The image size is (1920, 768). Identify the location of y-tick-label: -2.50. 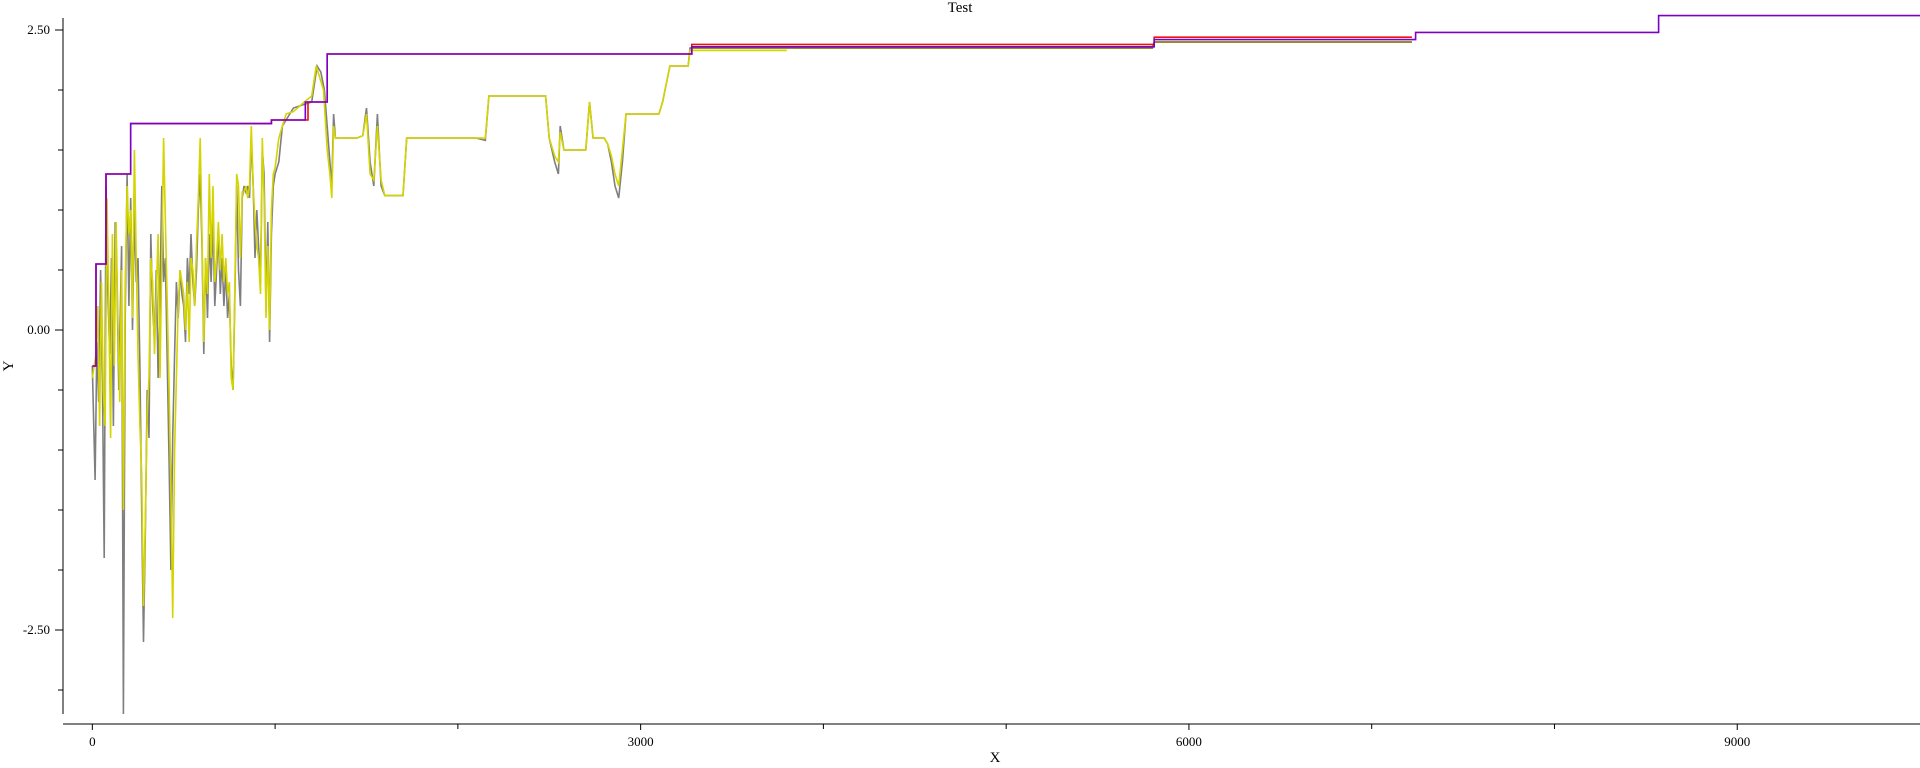
(36, 629).